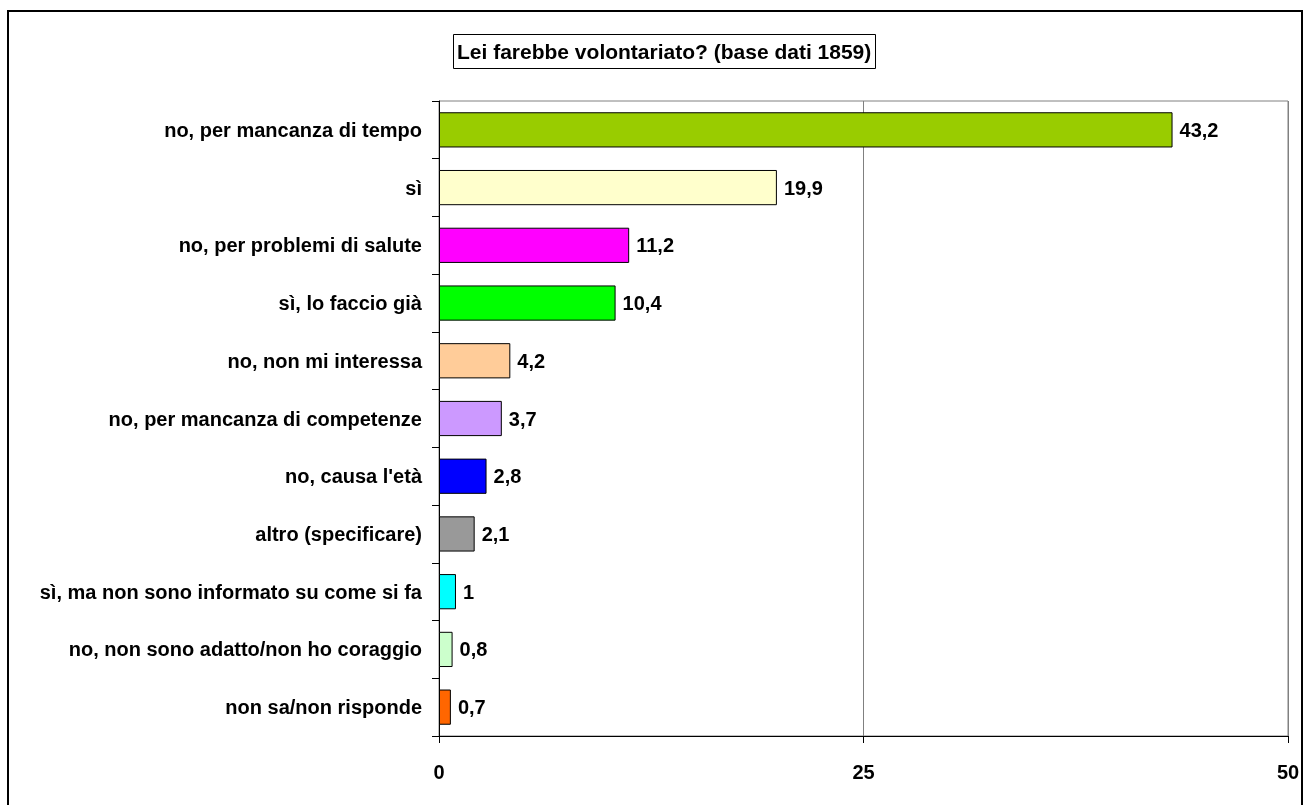 The height and width of the screenshot is (805, 1313). Describe the element at coordinates (495, 533) in the screenshot. I see `data-label: 2,1` at that location.